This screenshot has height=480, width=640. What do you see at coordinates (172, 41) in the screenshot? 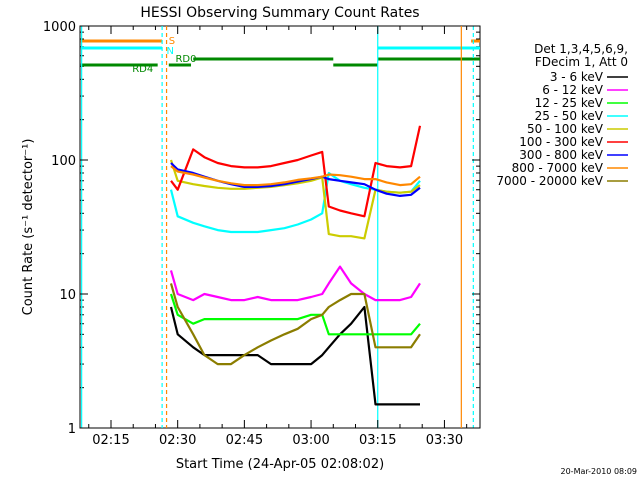
I see `status-track-label: S` at bounding box center [172, 41].